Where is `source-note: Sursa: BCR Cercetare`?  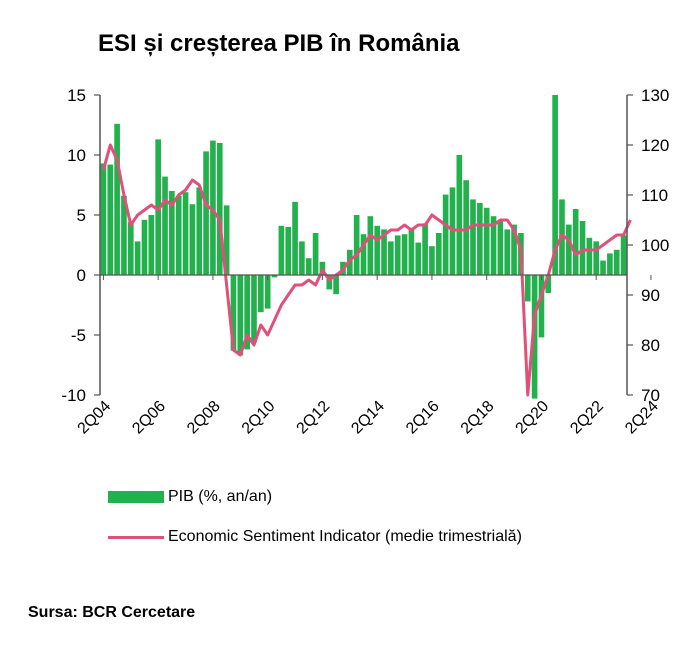
source-note: Sursa: BCR Cercetare is located at coordinates (112, 612).